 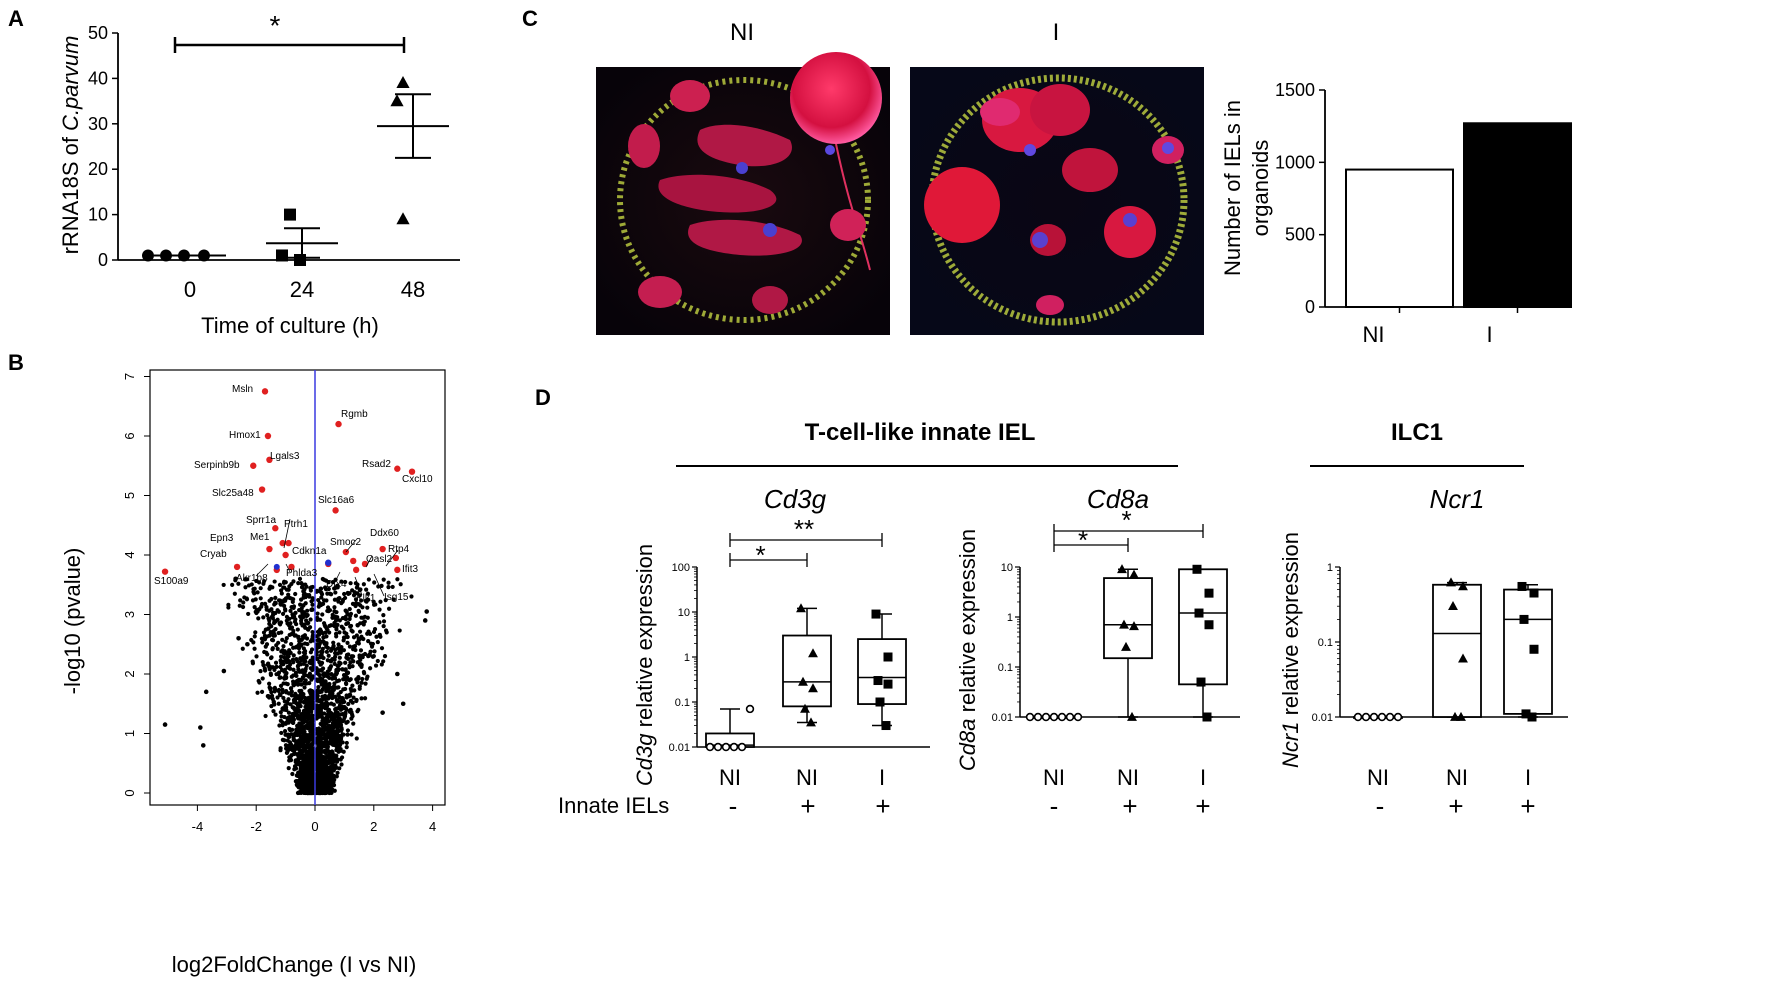 What do you see at coordinates (98, 215) in the screenshot?
I see `a-ytick-label: 10` at bounding box center [98, 215].